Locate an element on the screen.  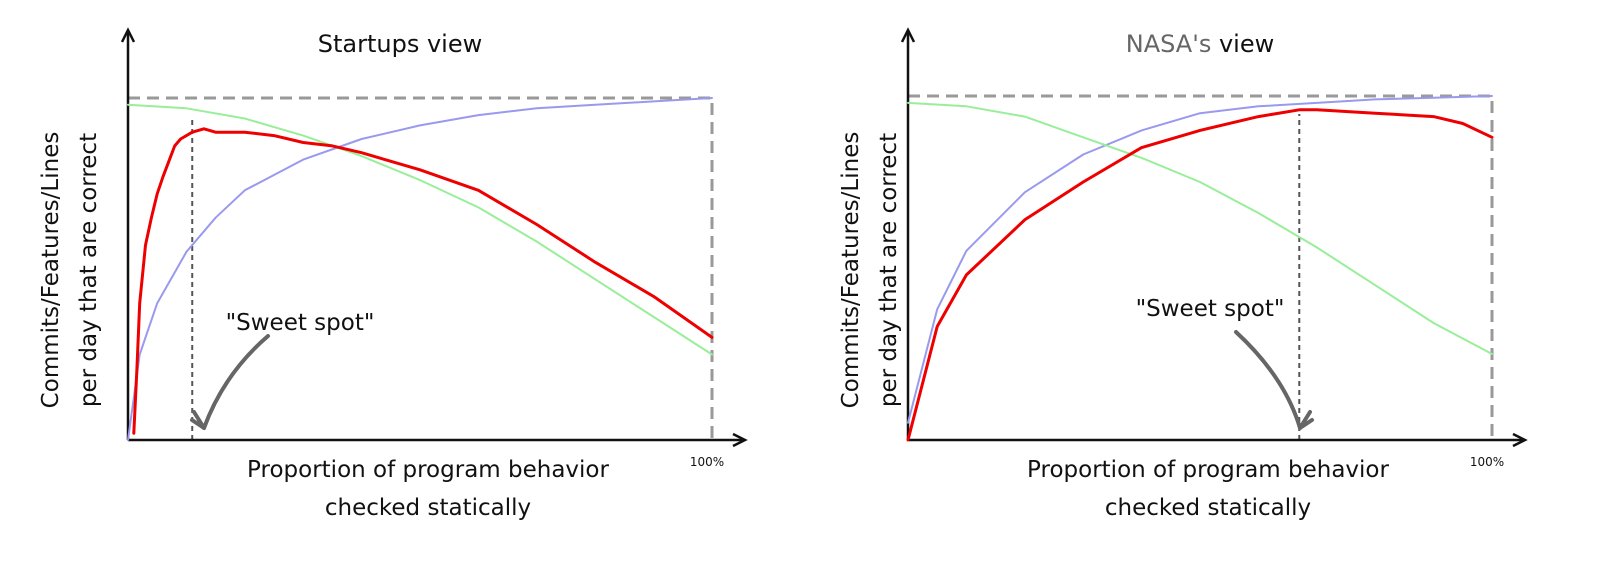
chart-title-part-nasa: NASA's is located at coordinates (1169, 44).